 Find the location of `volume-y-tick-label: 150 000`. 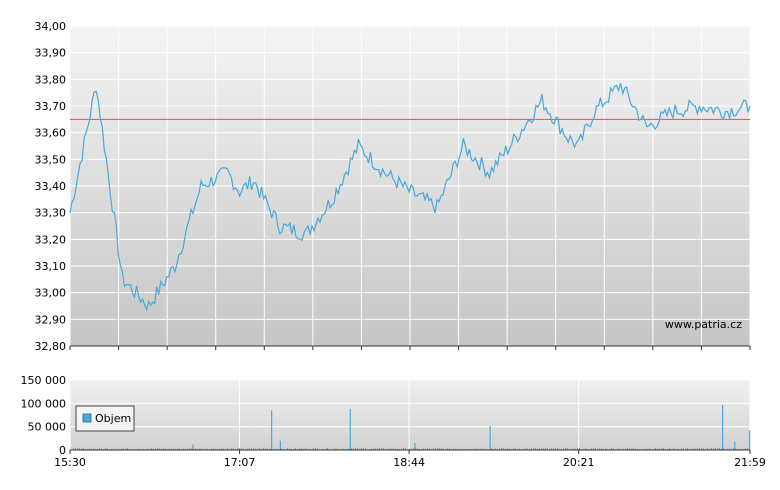

volume-y-tick-label: 150 000 is located at coordinates (44, 380).